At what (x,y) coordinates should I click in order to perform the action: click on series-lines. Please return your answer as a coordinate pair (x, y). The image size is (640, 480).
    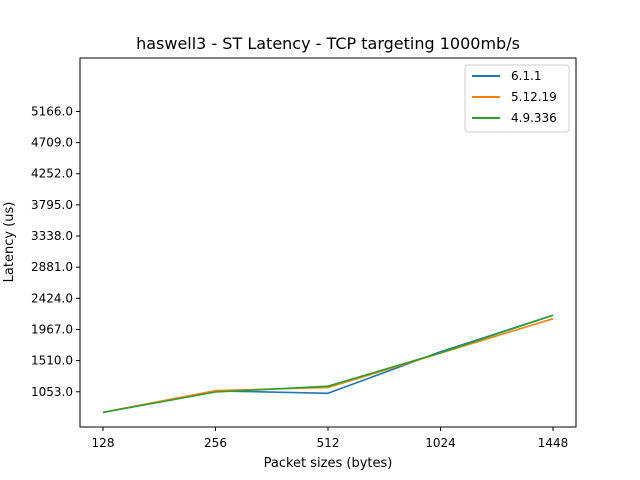
    Looking at the image, I should click on (328, 364).